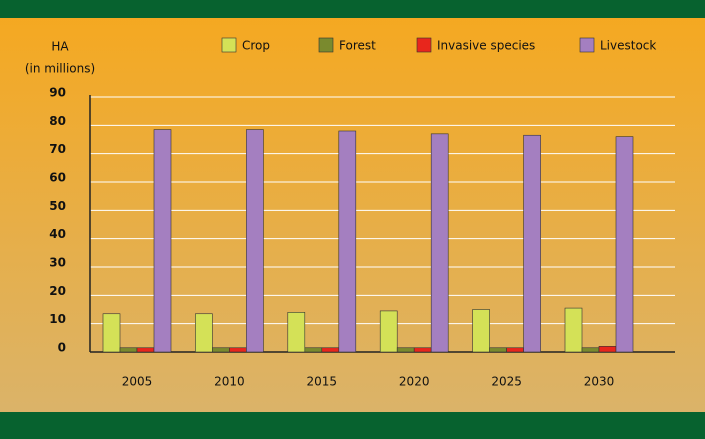 This screenshot has height=439, width=705. Describe the element at coordinates (60, 69) in the screenshot. I see `y-axis-label: (in millions)` at that location.